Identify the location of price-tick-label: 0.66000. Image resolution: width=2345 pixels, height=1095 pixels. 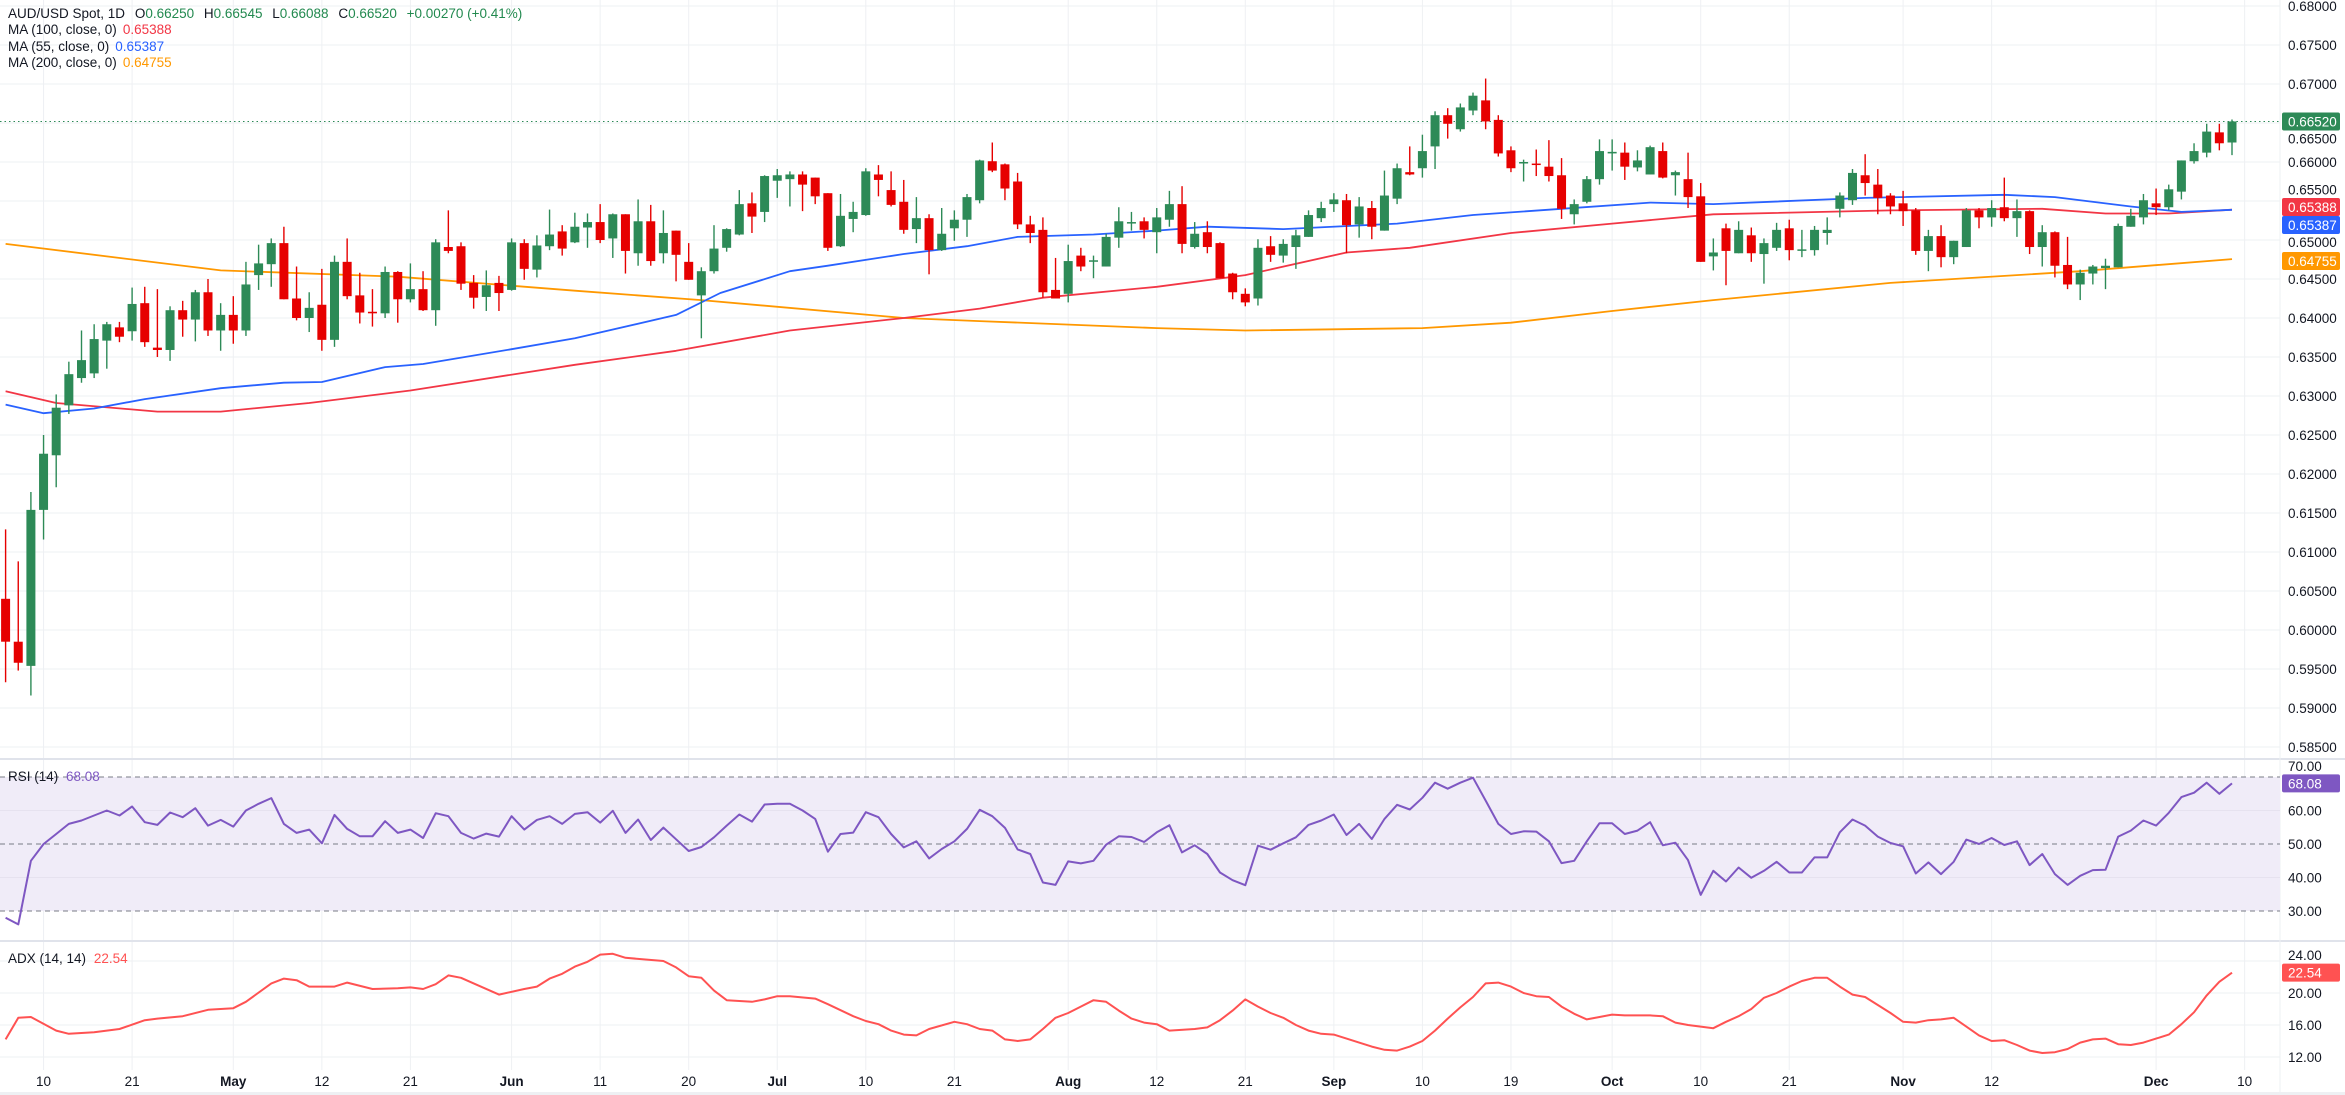
(2312, 162).